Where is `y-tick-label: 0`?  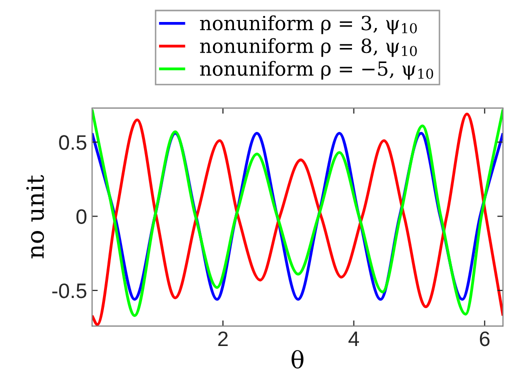
y-tick-label: 0 is located at coordinates (81, 216).